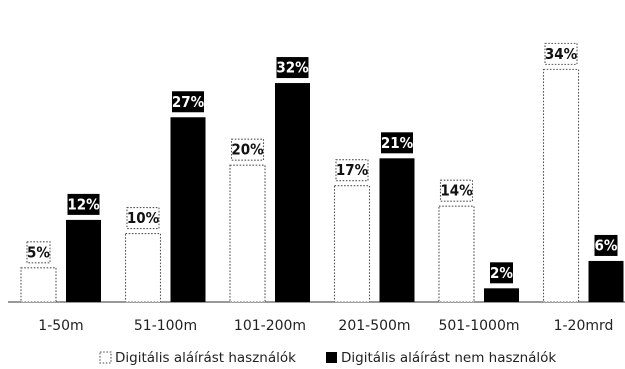 Image resolution: width=625 pixels, height=369 pixels. Describe the element at coordinates (374, 326) in the screenshot. I see `x-tick-label-3: 201-500m` at that location.